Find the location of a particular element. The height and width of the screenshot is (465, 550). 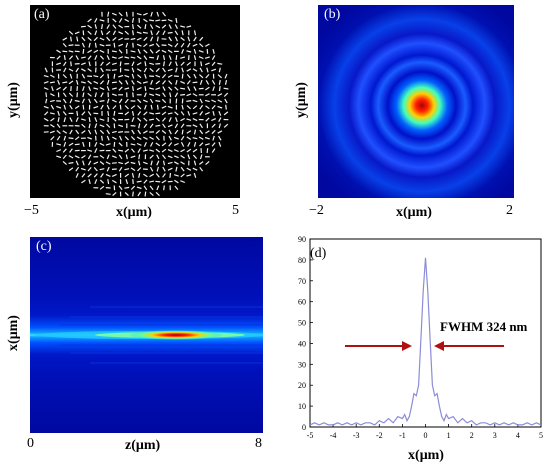

x-tick-label: 2 is located at coordinates (472, 435).